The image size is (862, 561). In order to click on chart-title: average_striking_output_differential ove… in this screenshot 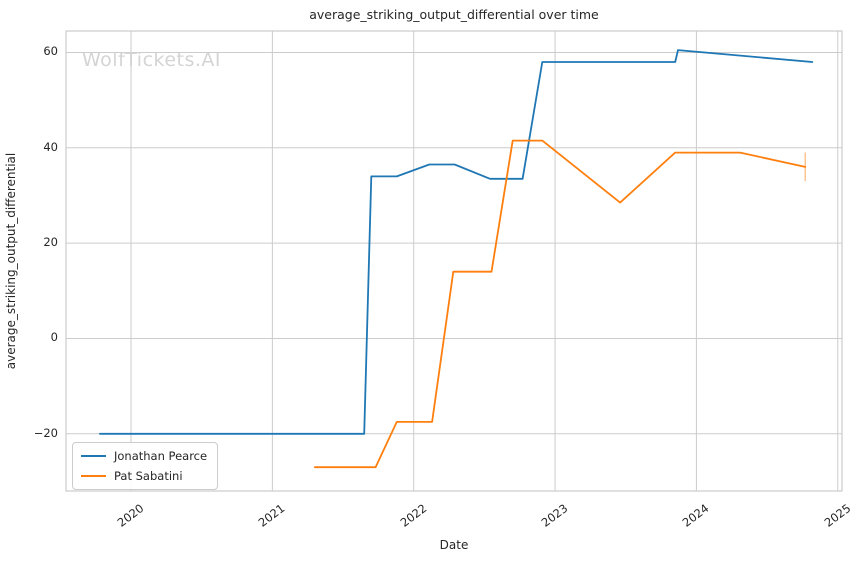, I will do `click(454, 14)`.